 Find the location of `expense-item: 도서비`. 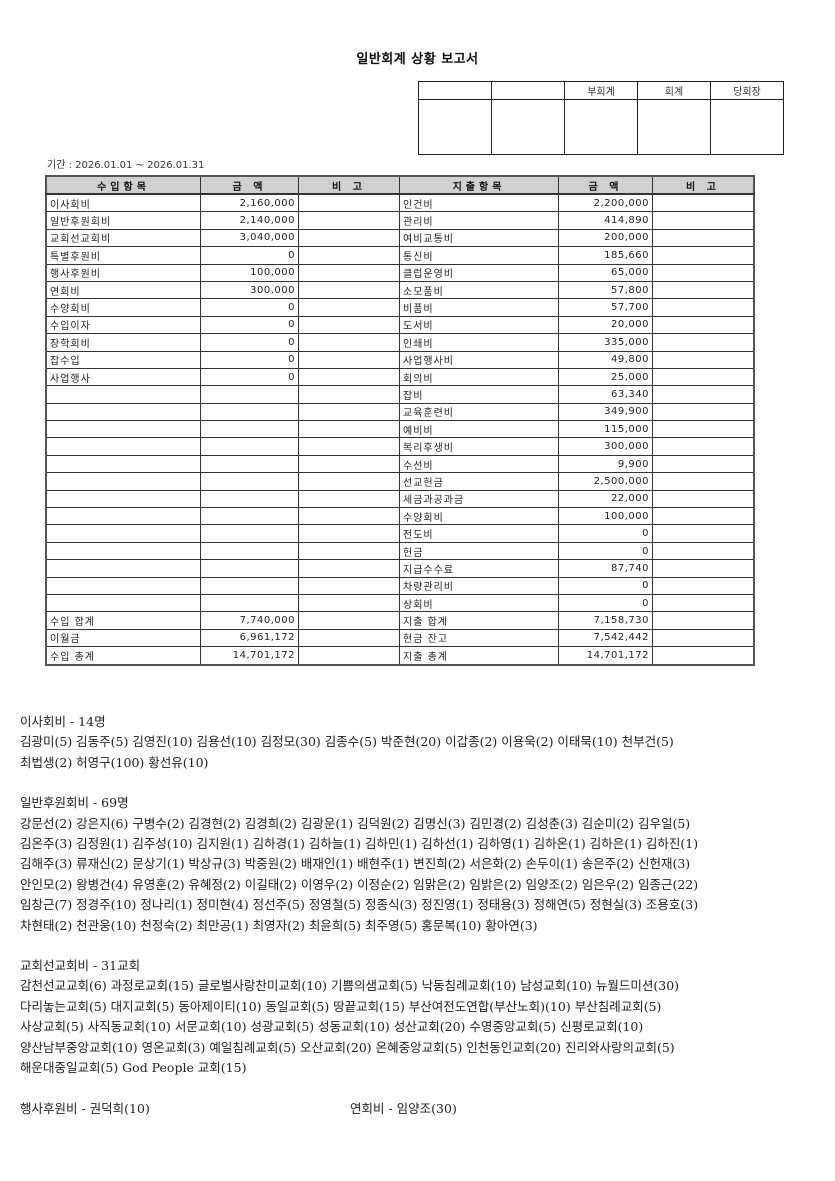

expense-item: 도서비 is located at coordinates (479, 325).